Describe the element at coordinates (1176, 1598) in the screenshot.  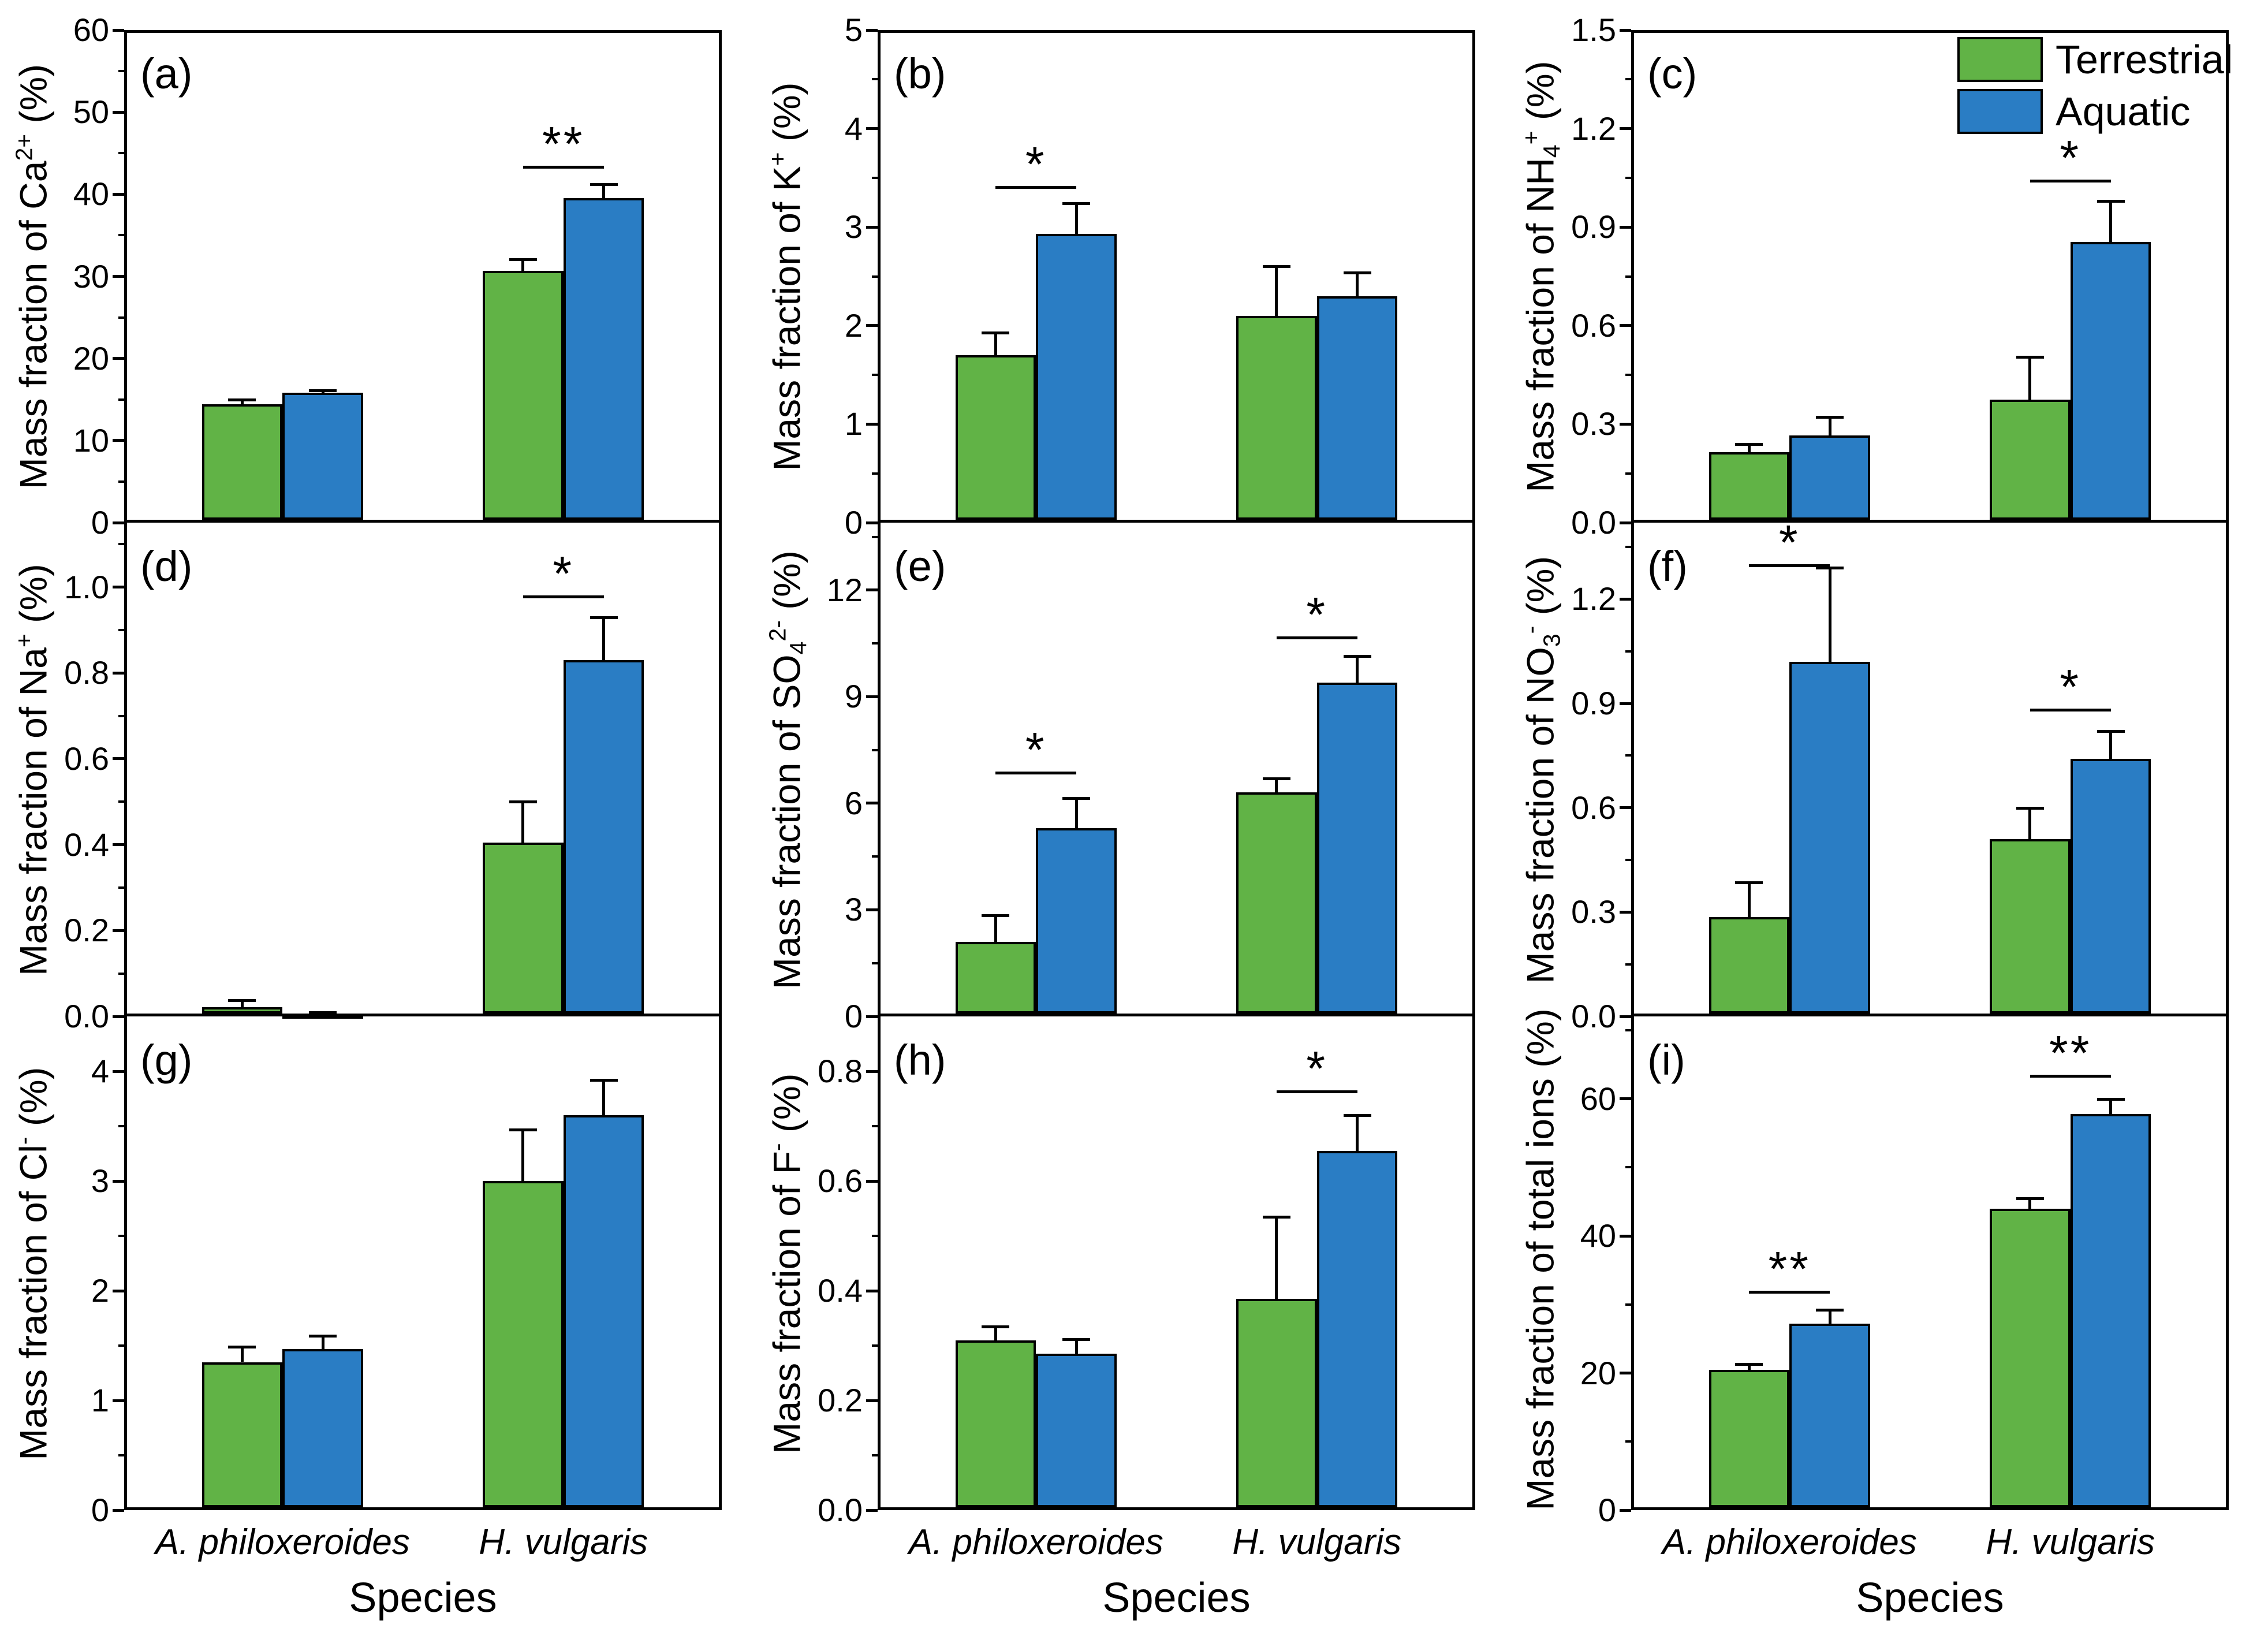
I see `x-axis-title: Species` at that location.